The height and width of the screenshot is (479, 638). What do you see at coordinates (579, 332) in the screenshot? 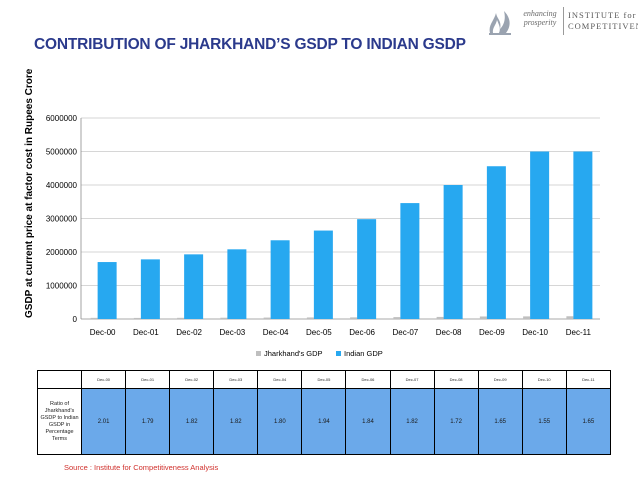
I see `x-tick-label: Dec-11` at bounding box center [579, 332].